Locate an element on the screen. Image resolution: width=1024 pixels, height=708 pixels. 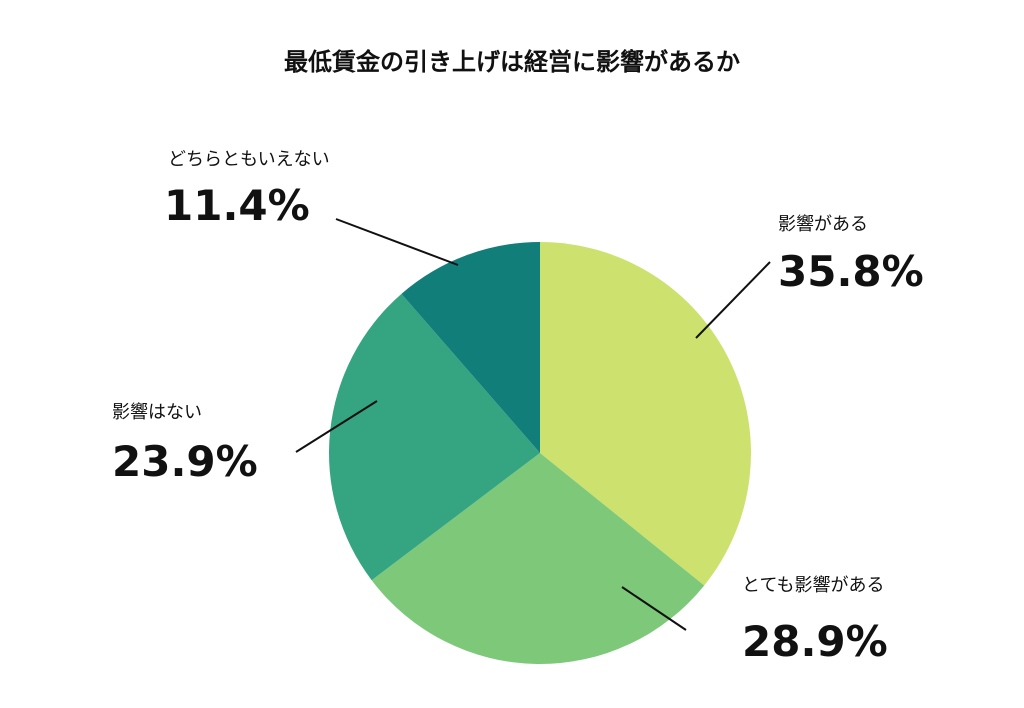
slice-category-label: とても影響がある is located at coordinates (813, 585).